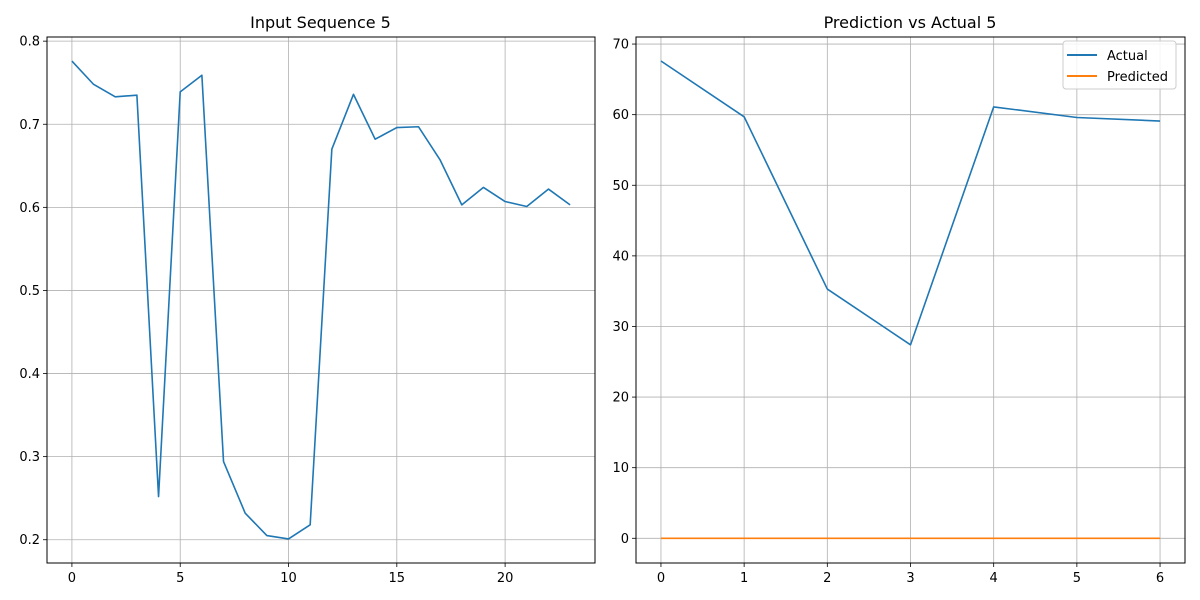  I want to click on y-tick-label: 60, so click(620, 115).